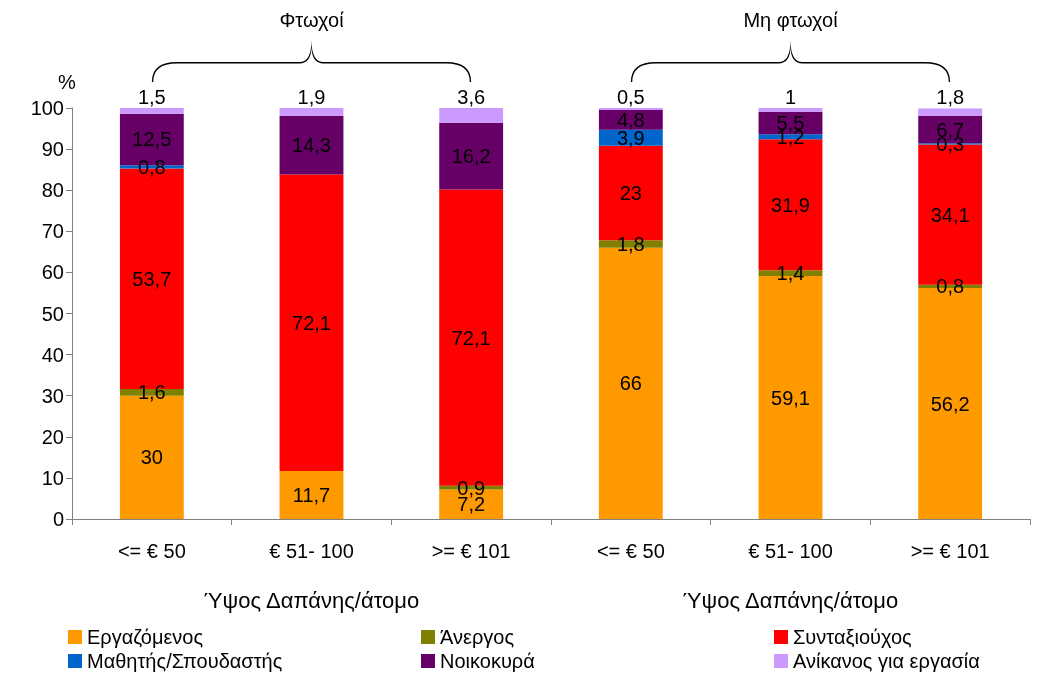 This screenshot has width=1040, height=677. I want to click on y-tick-label: 100, so click(47, 108).